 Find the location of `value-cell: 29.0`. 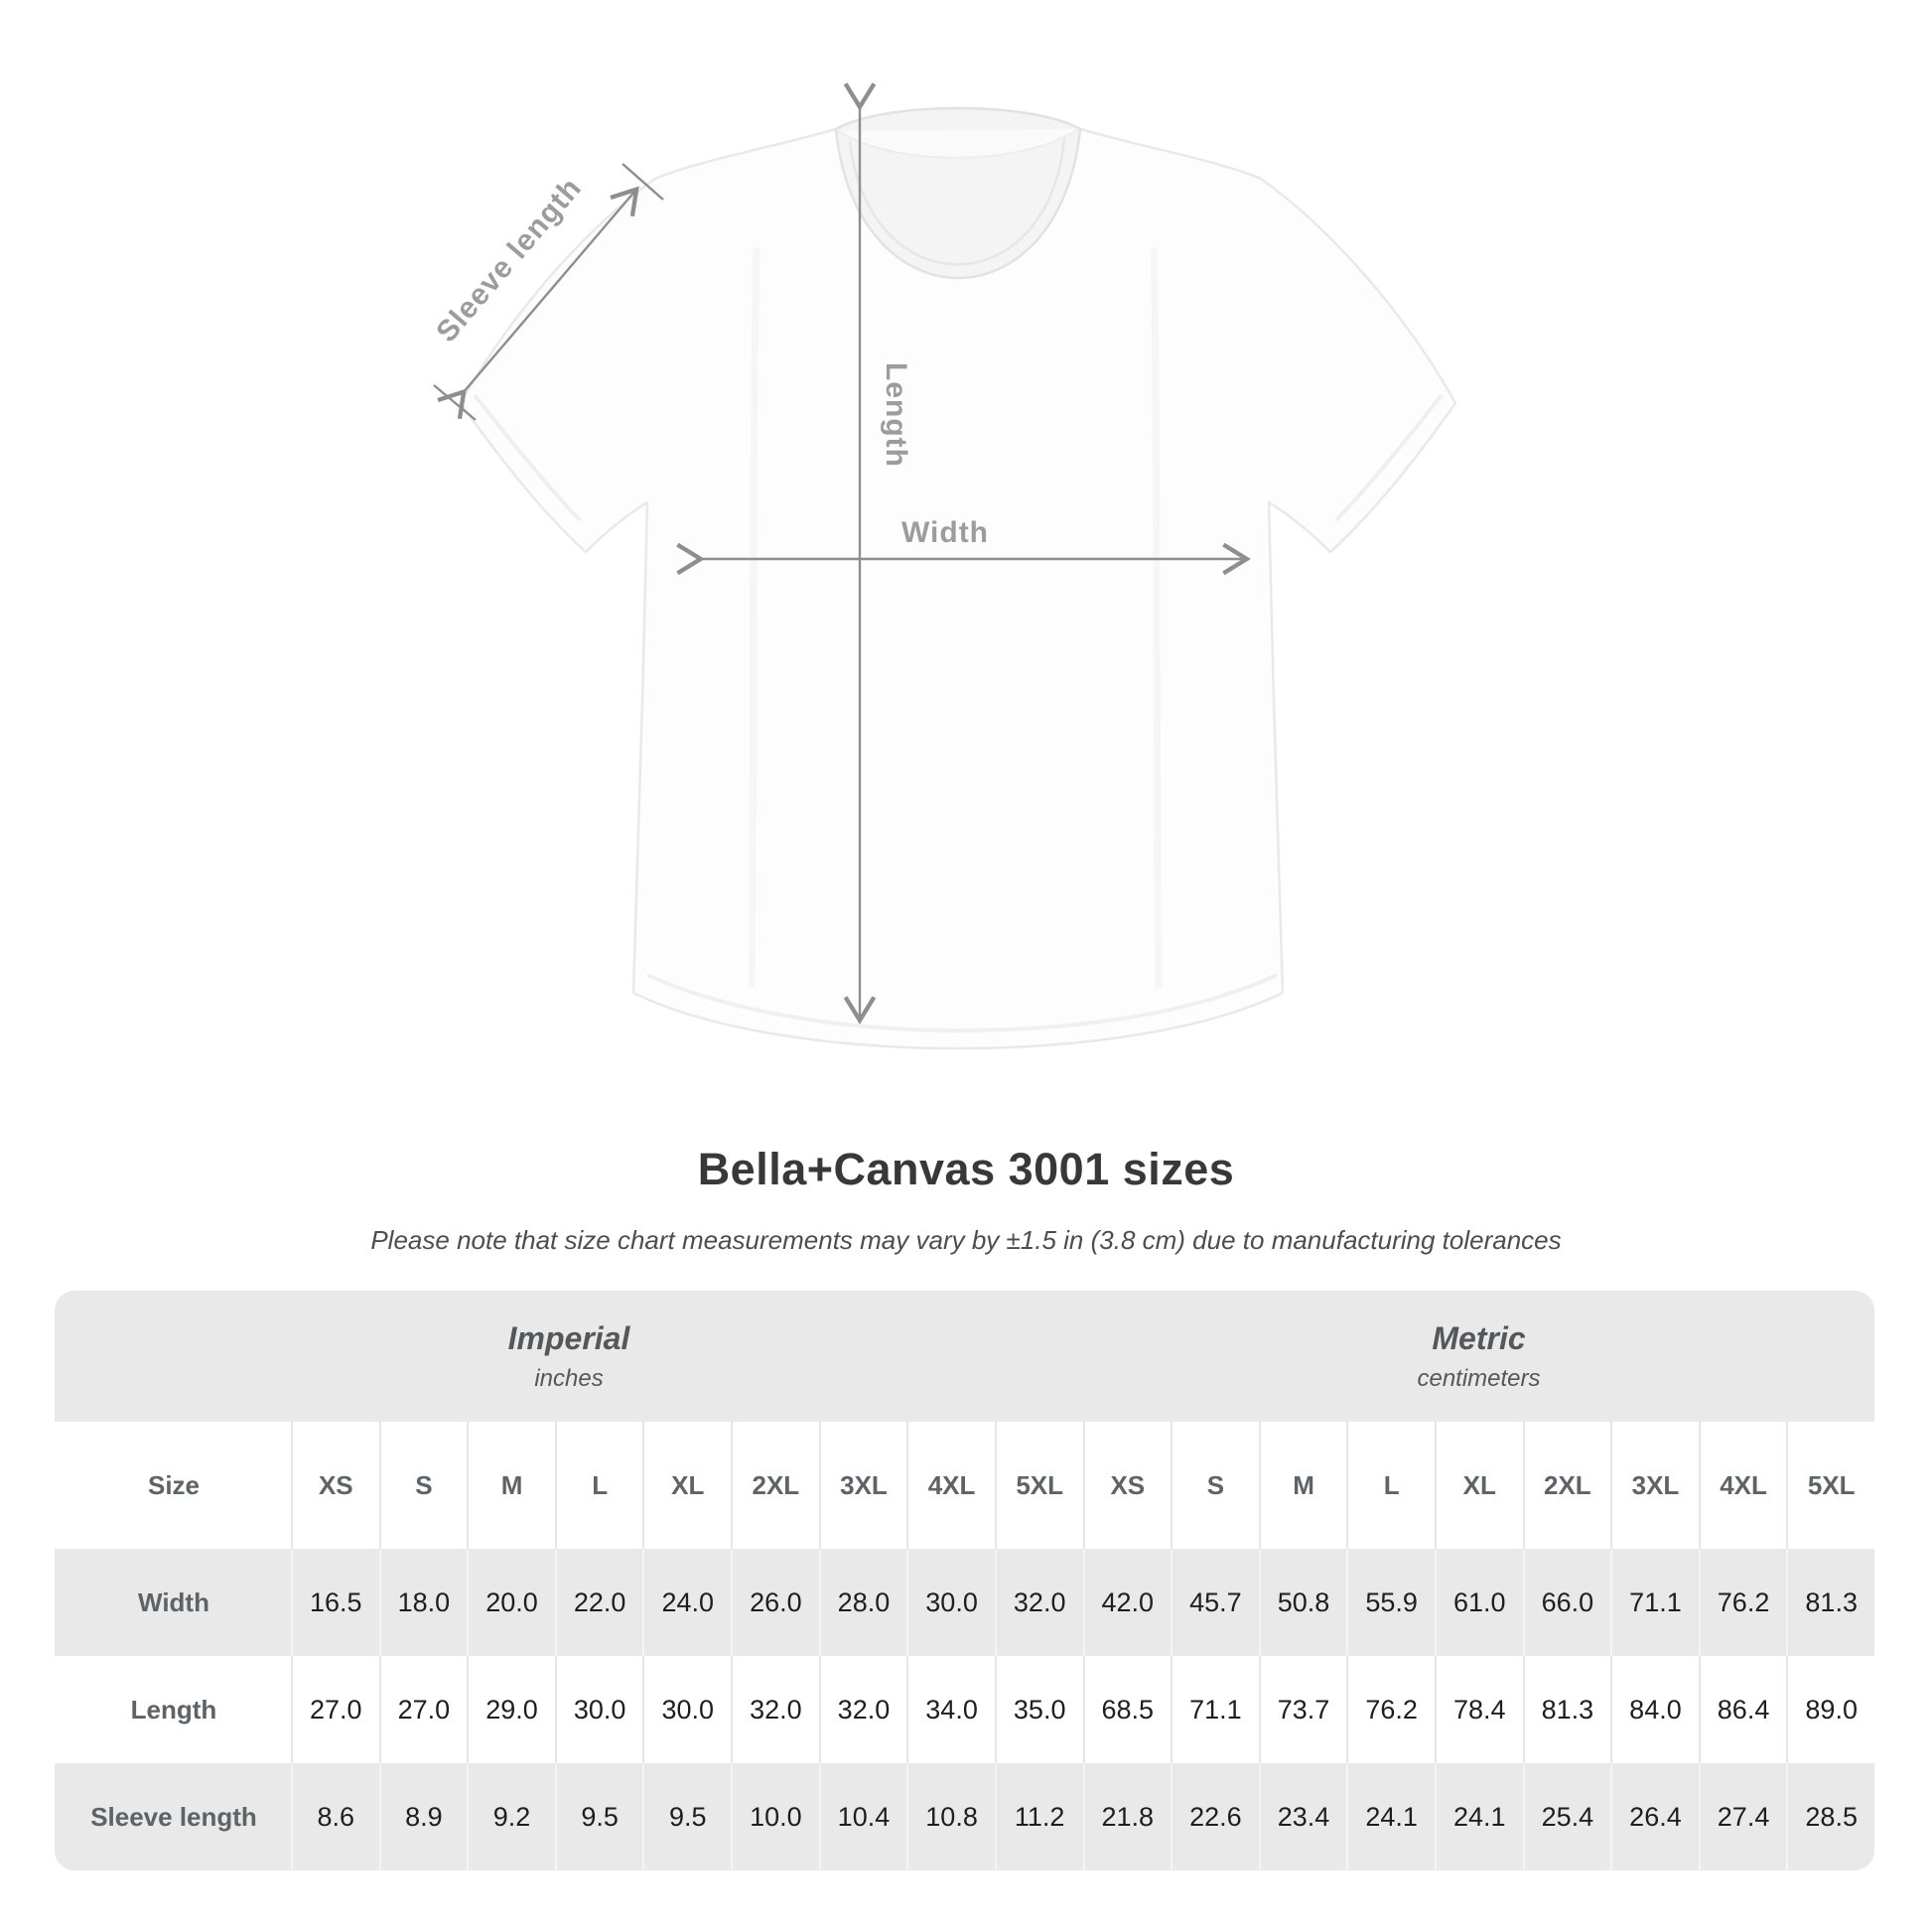

value-cell: 29.0 is located at coordinates (511, 1709).